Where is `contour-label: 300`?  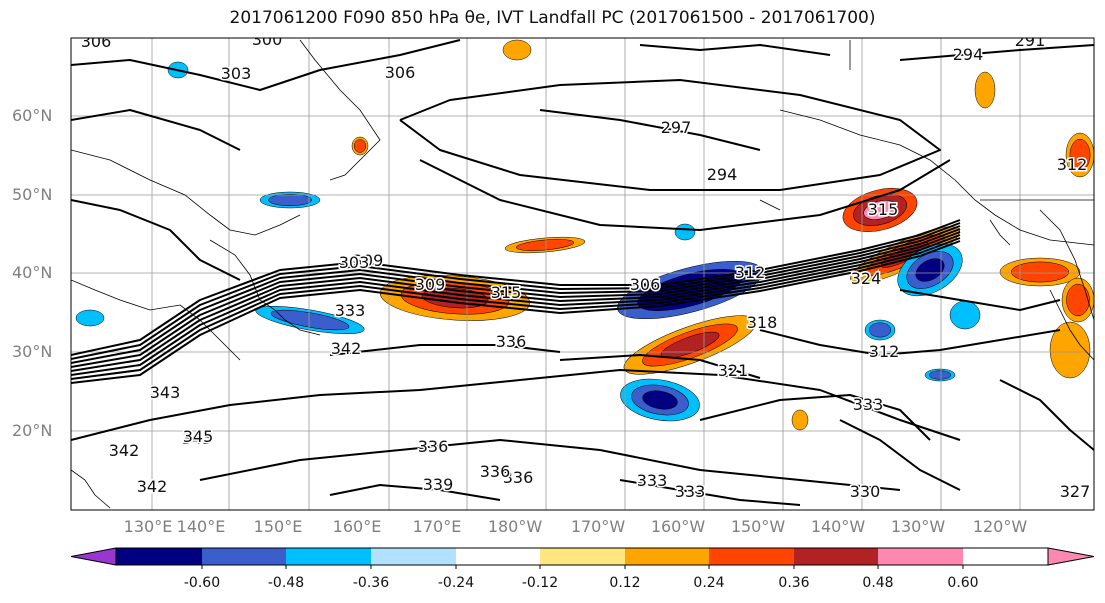
contour-label: 300 is located at coordinates (267, 39).